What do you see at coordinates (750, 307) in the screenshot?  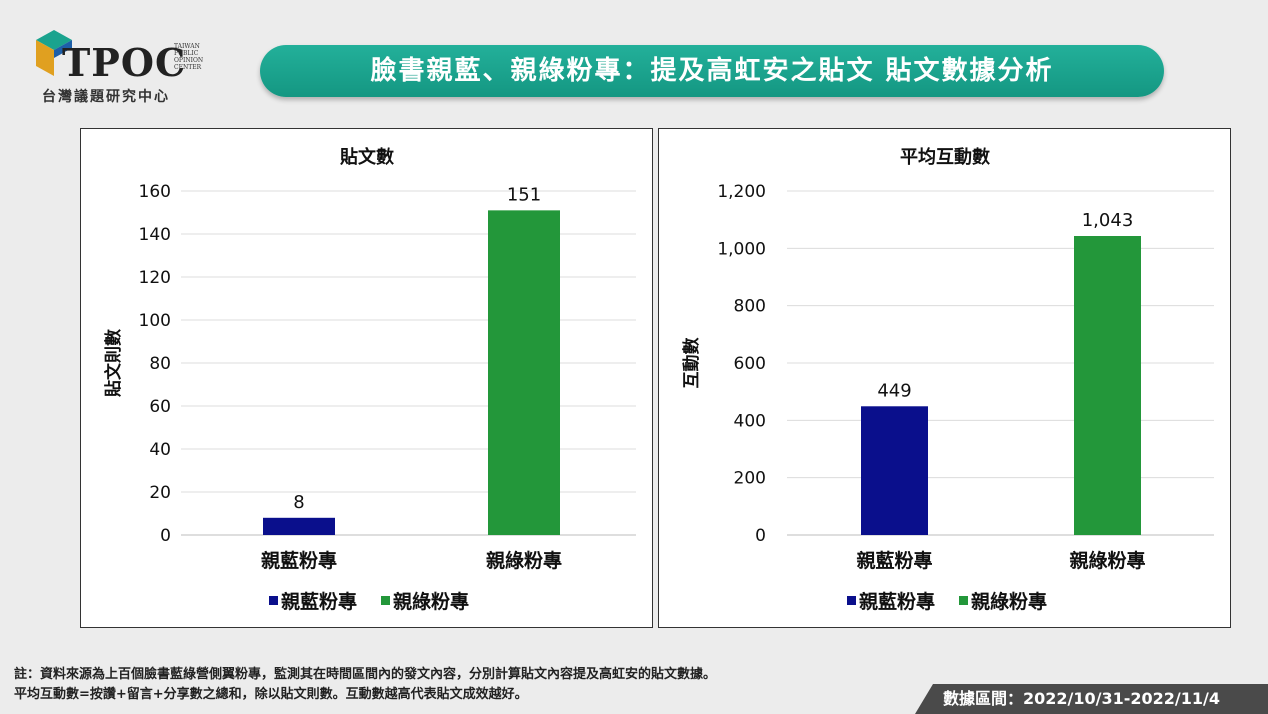 I see `y-tick-label: 800` at bounding box center [750, 307].